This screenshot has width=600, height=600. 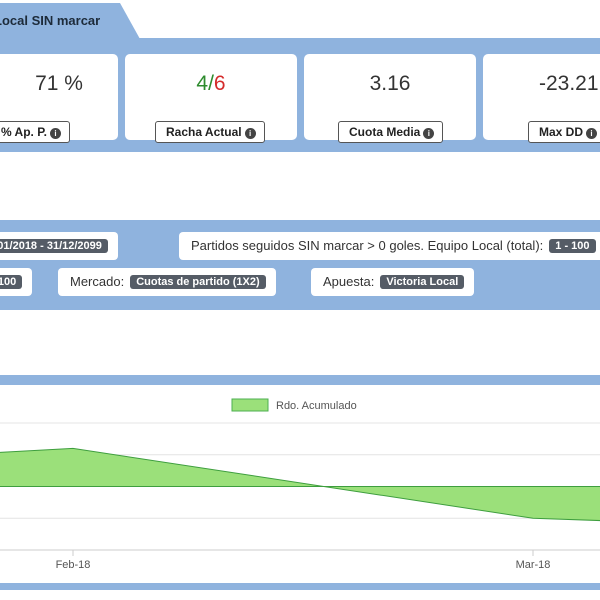 I want to click on x-tick-mar: Mar-18, so click(x=533, y=565).